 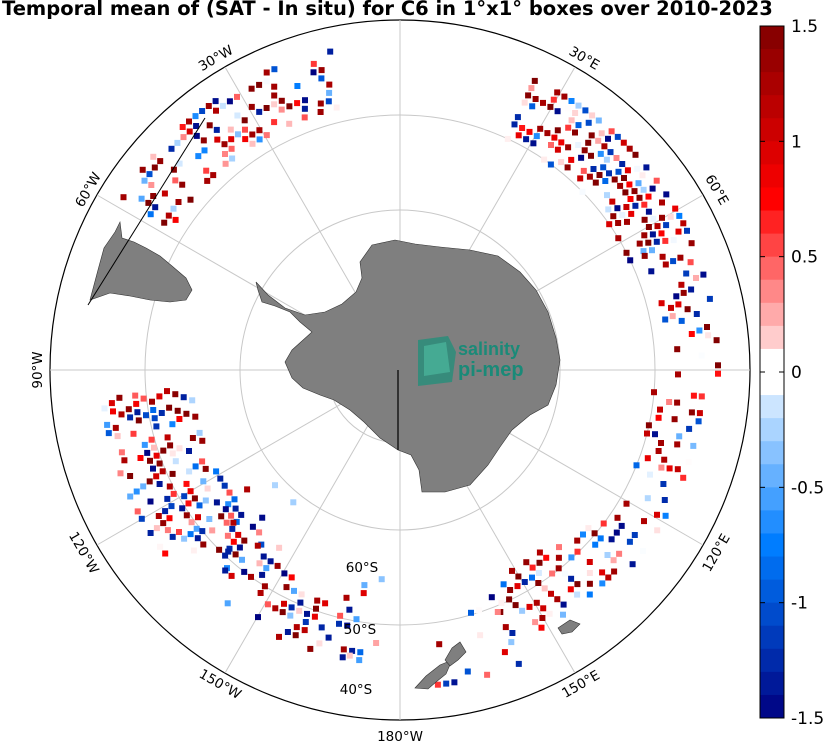 I want to click on colorbar-tick-label: 1.5, so click(x=804, y=27).